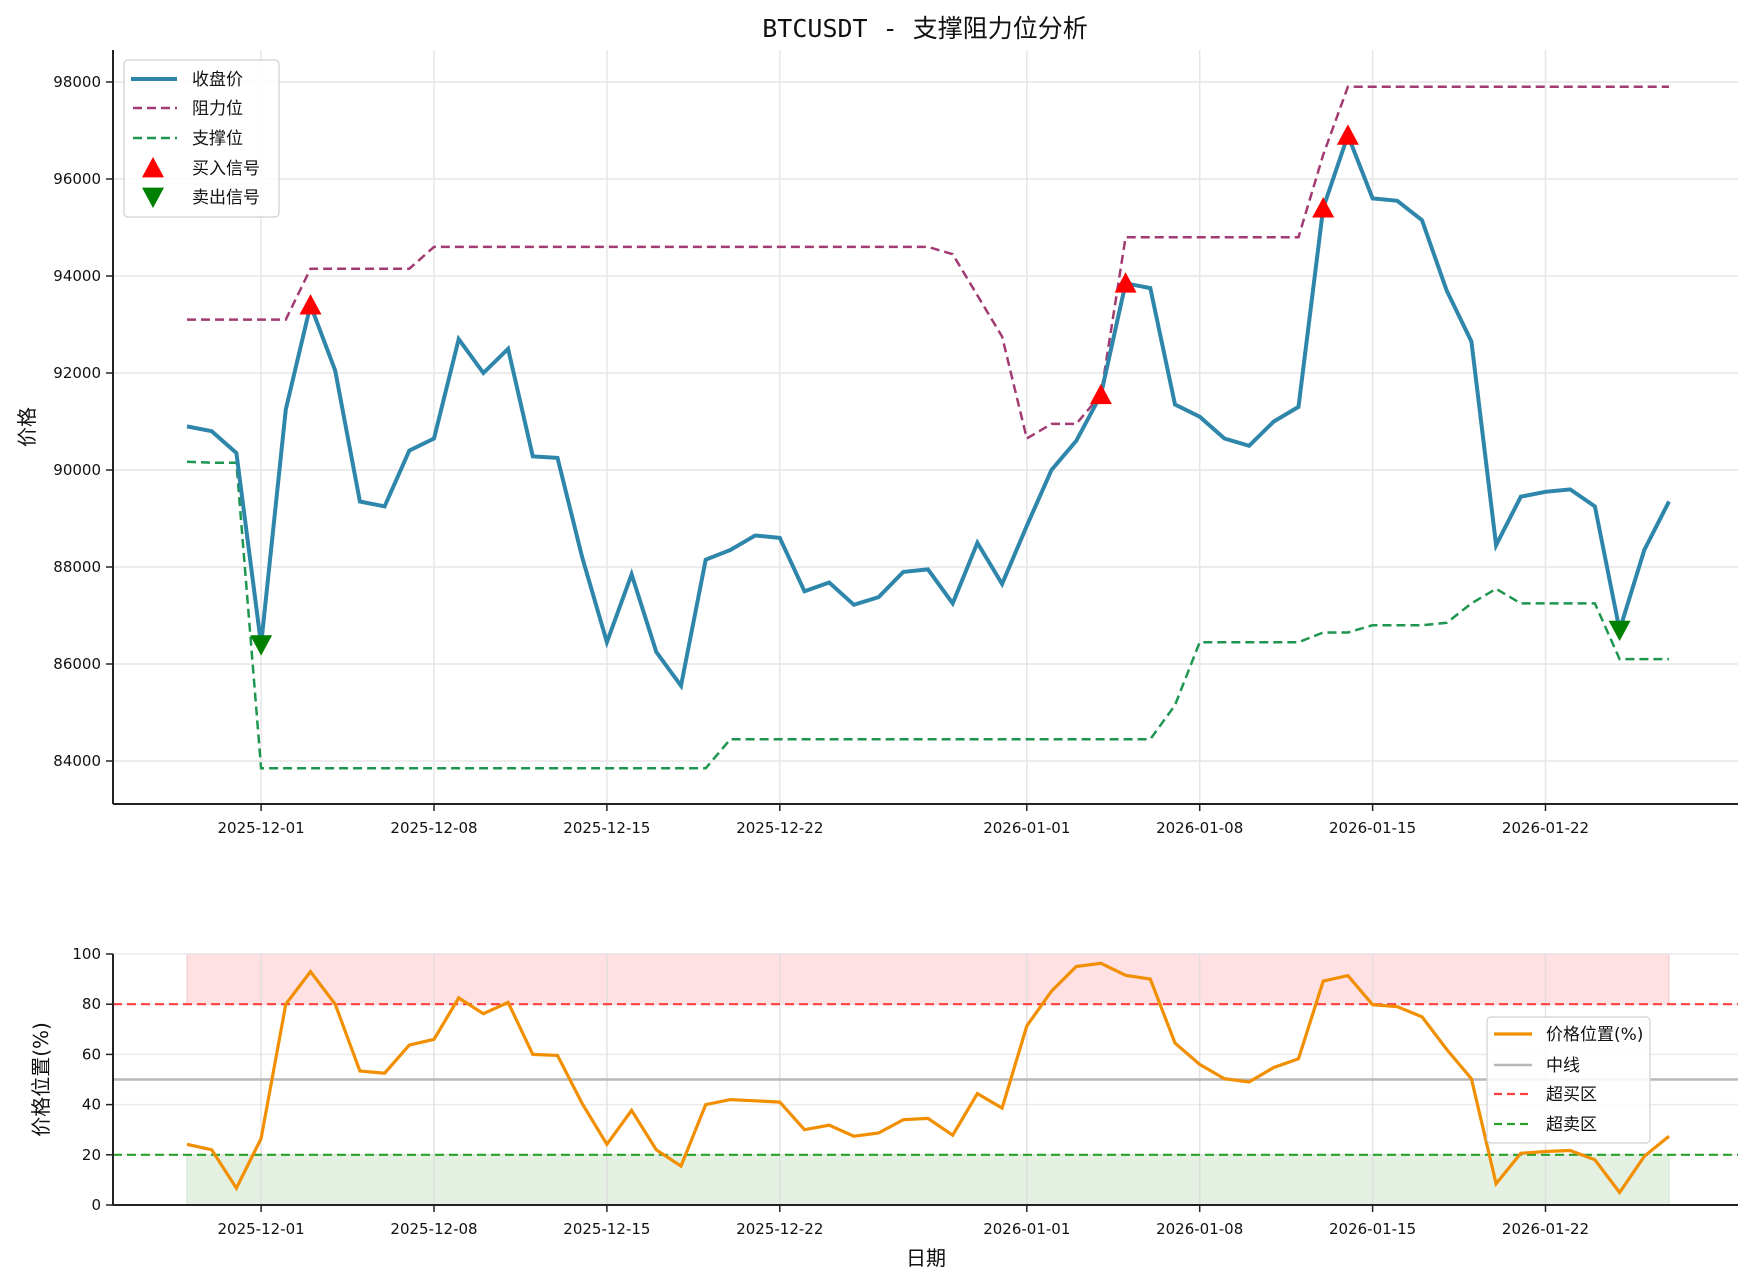  I want to click on oversold-zone, so click(928, 1180).